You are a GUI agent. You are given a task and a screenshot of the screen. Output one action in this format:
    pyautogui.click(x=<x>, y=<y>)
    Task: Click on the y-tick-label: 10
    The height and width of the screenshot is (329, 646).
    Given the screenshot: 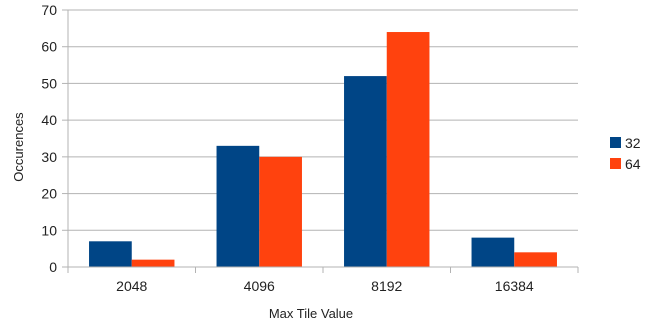 What is the action you would take?
    pyautogui.click(x=49, y=230)
    